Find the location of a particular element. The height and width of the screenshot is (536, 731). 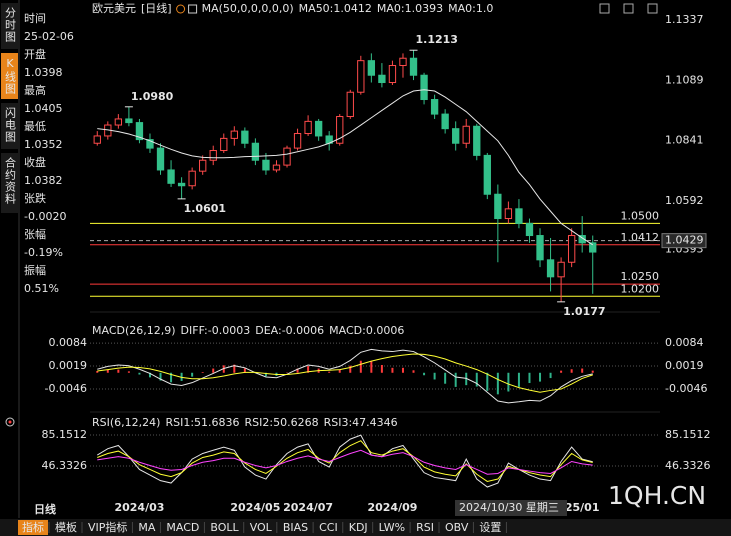

toolbar-tab: CCI is located at coordinates (328, 527).